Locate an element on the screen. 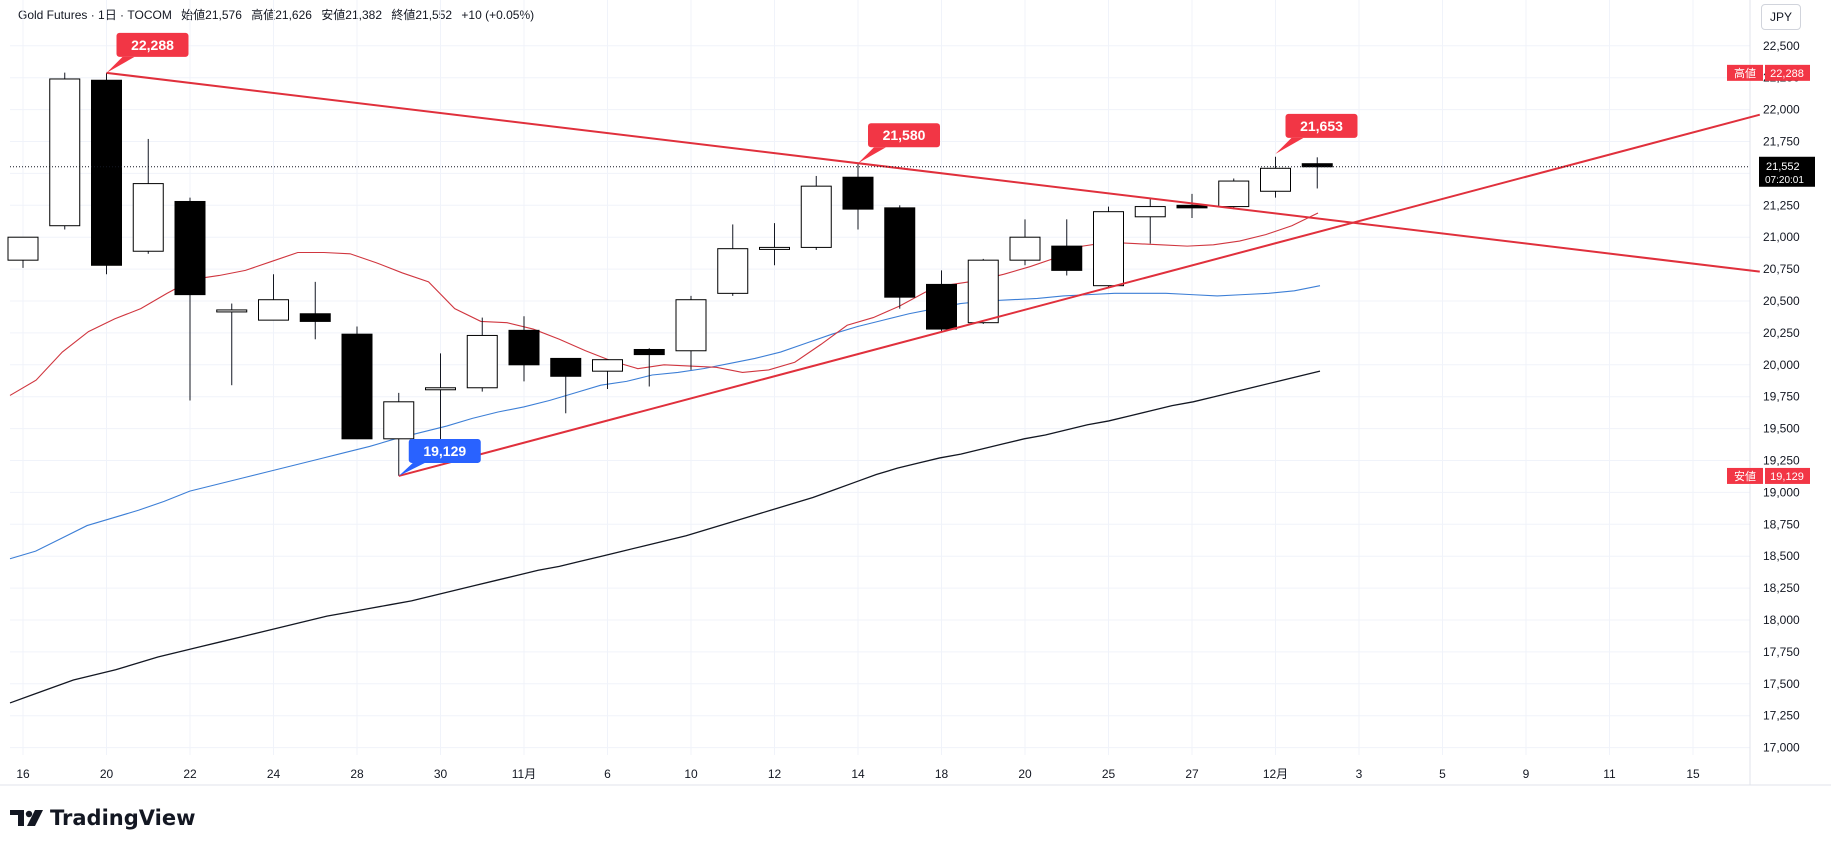 The height and width of the screenshot is (845, 1831). axis-tag-label: 安値 is located at coordinates (1745, 476).